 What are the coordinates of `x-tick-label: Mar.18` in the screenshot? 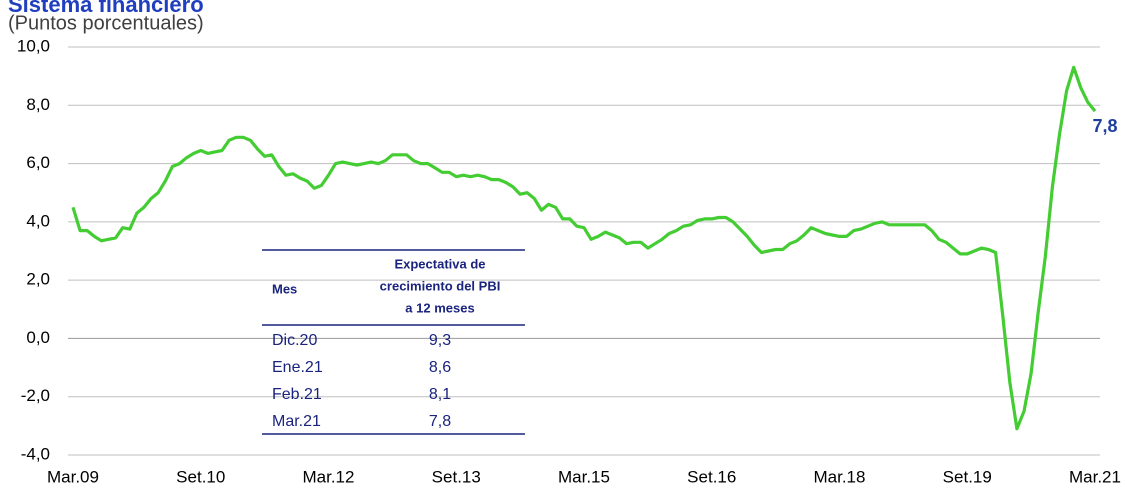 It's located at (840, 476).